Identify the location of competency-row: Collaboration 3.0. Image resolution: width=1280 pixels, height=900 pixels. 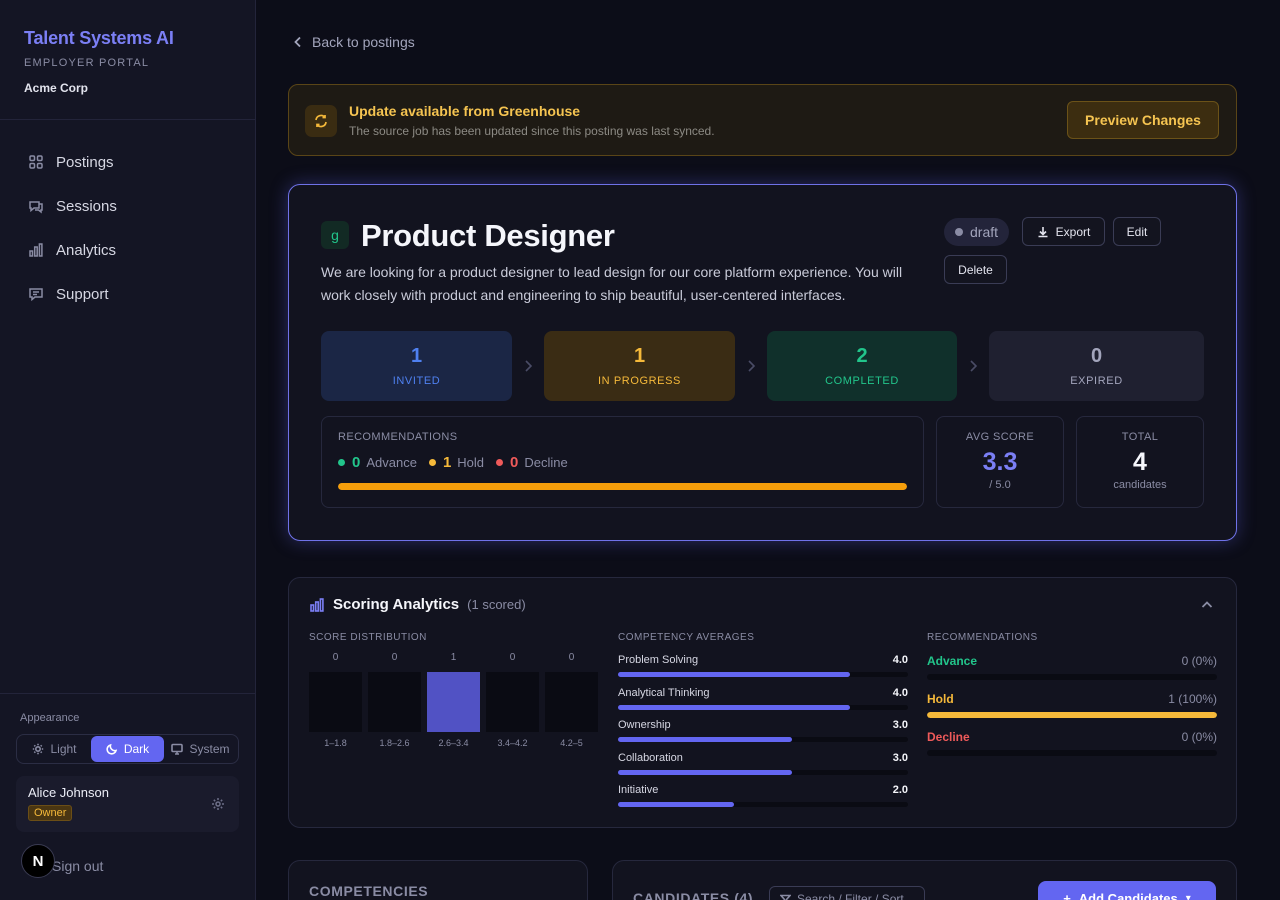
(763, 768).